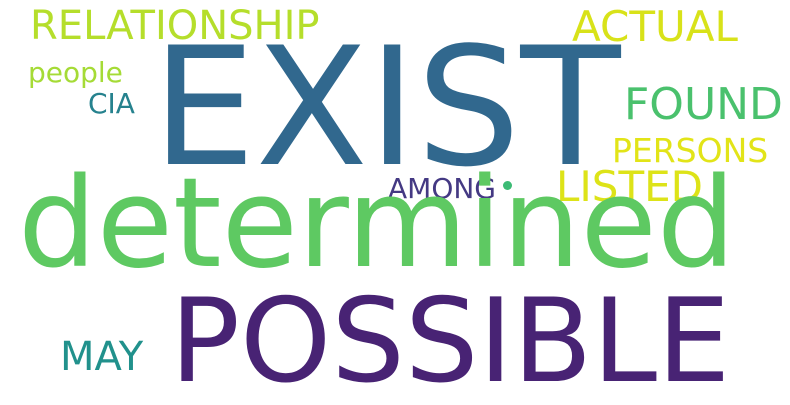 This screenshot has height=405, width=790. What do you see at coordinates (442, 188) in the screenshot?
I see `word-among: AMONG` at bounding box center [442, 188].